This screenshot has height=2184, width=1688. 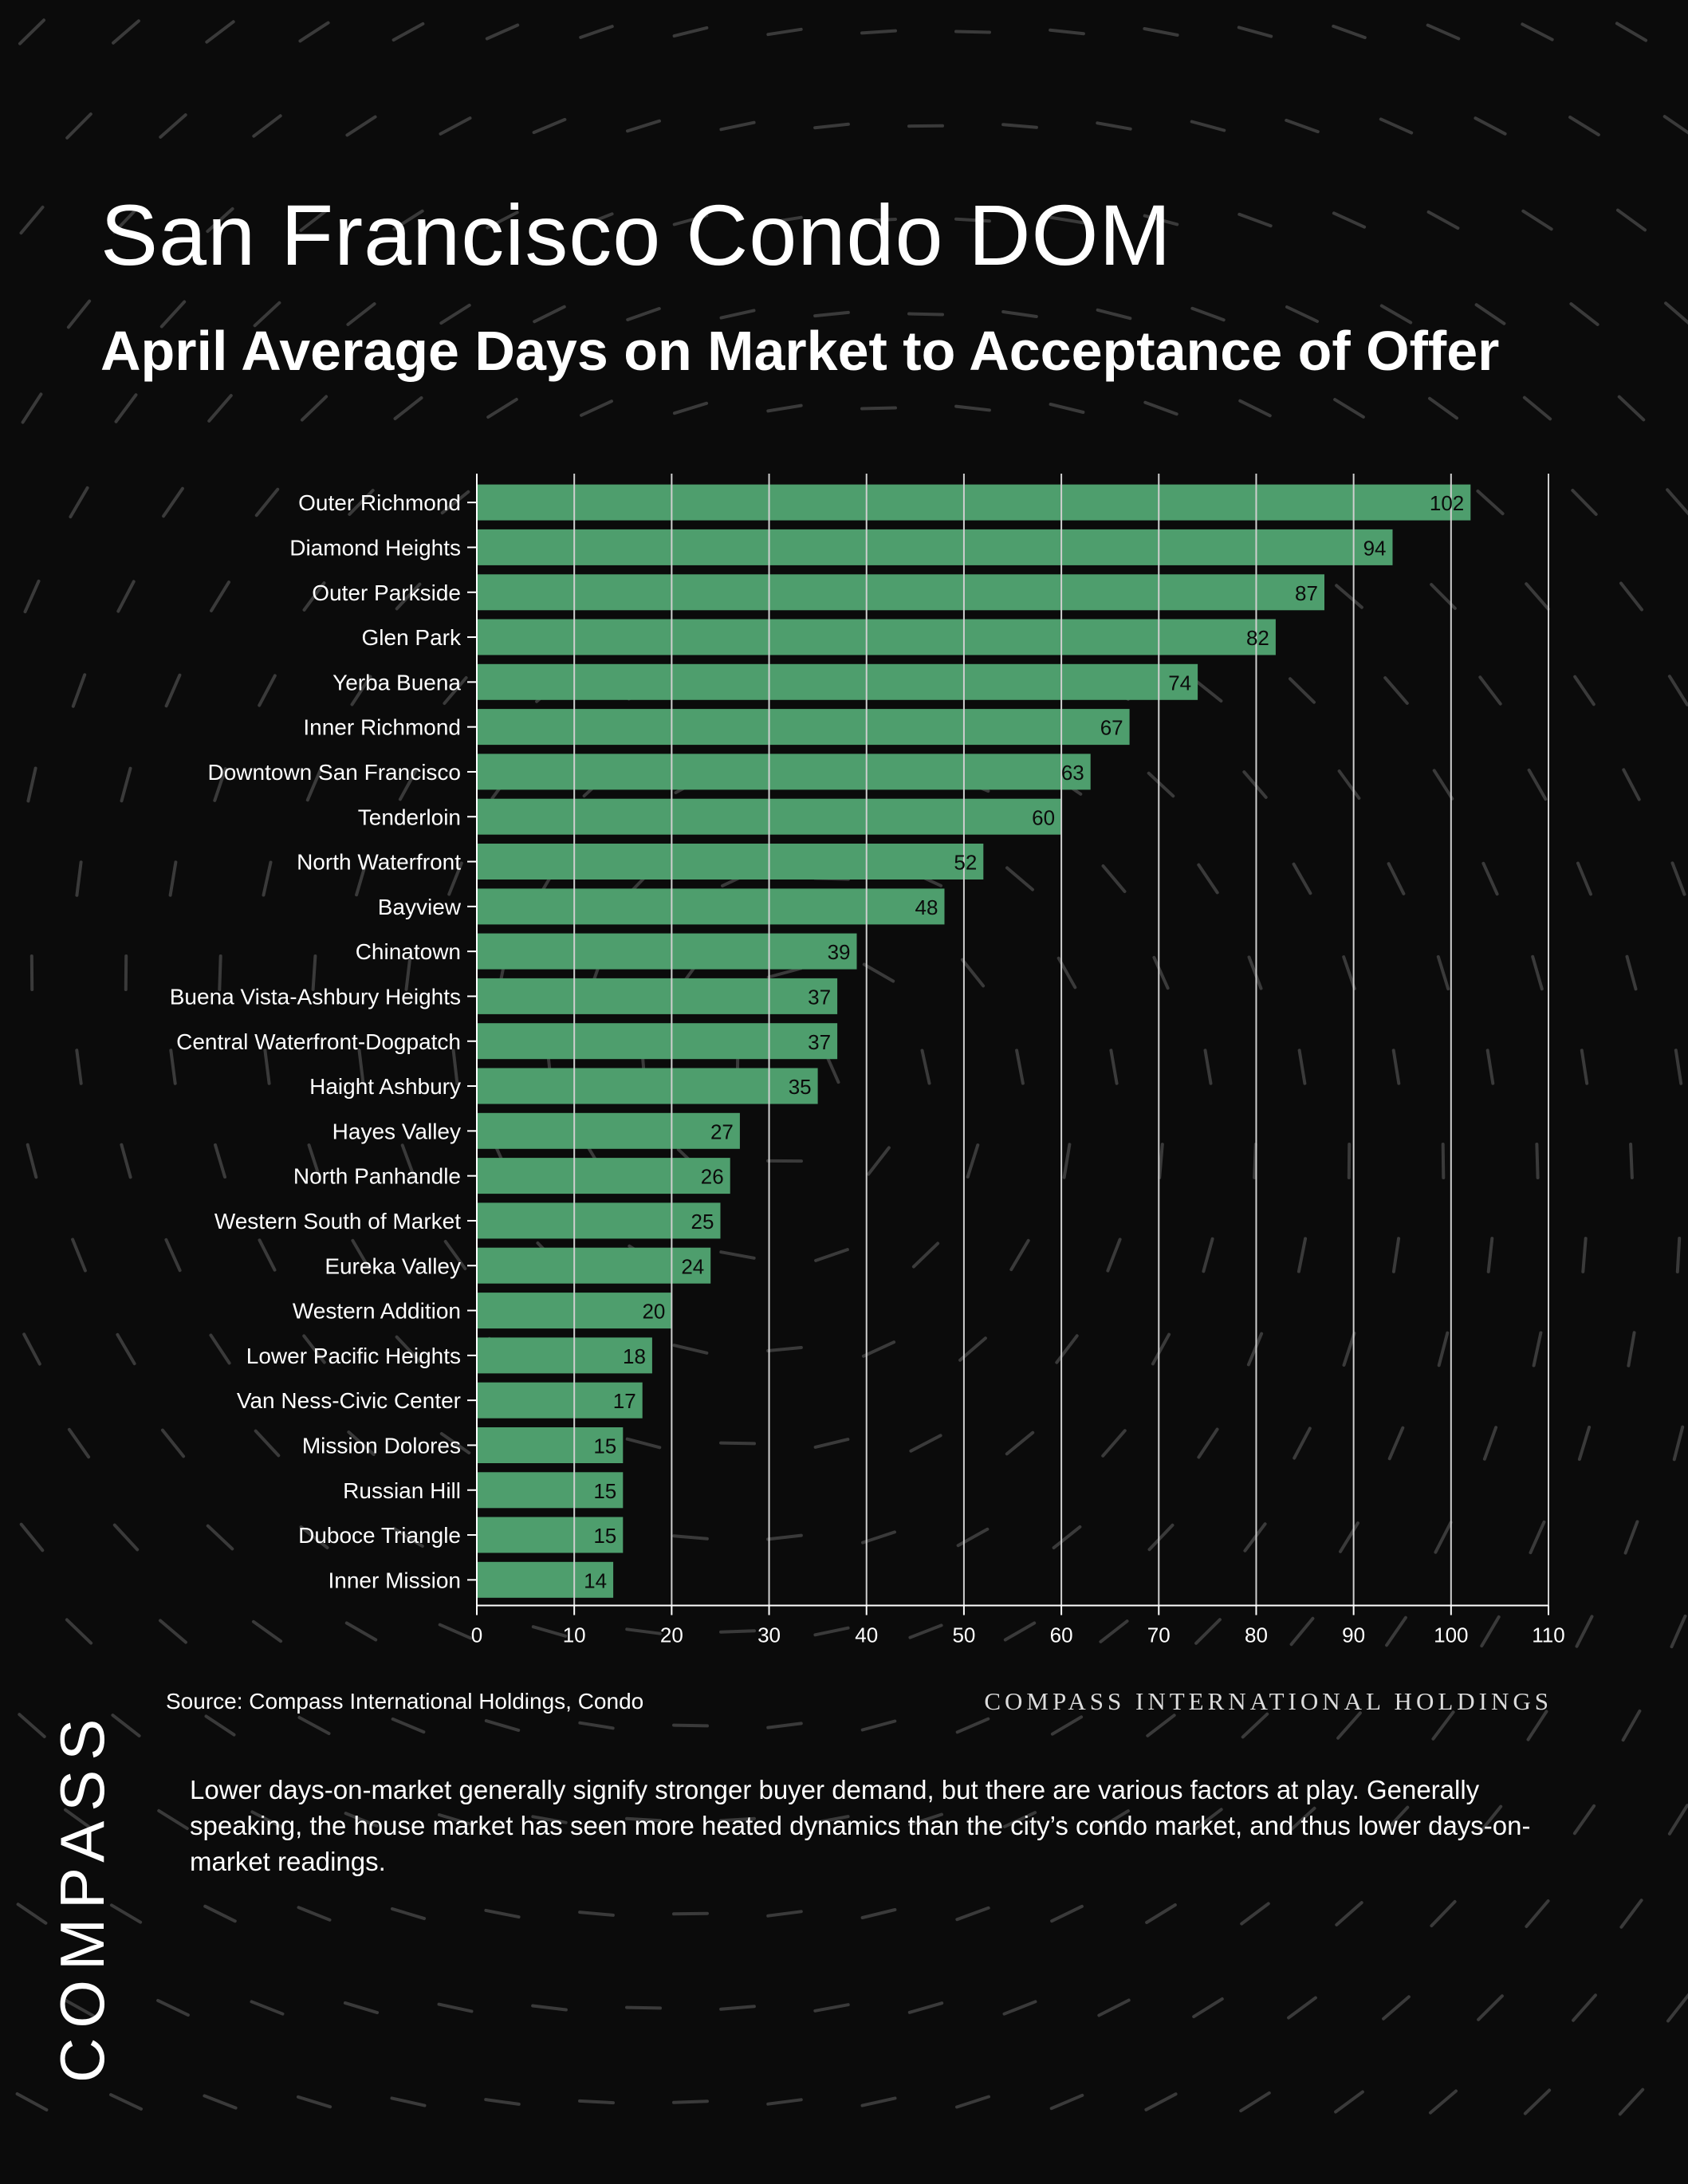 What do you see at coordinates (653, 1312) in the screenshot?
I see `data-label: 20` at bounding box center [653, 1312].